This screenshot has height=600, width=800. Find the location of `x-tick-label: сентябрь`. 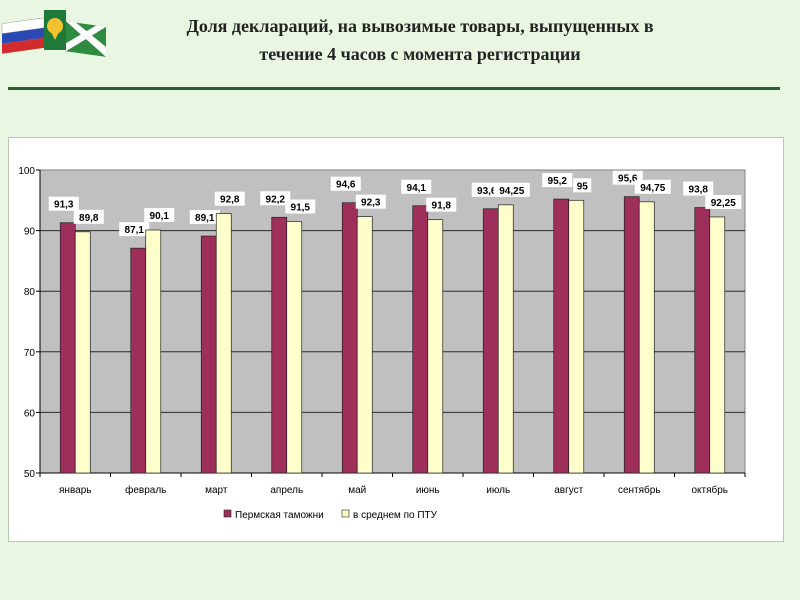

x-tick-label: сентябрь is located at coordinates (639, 490).